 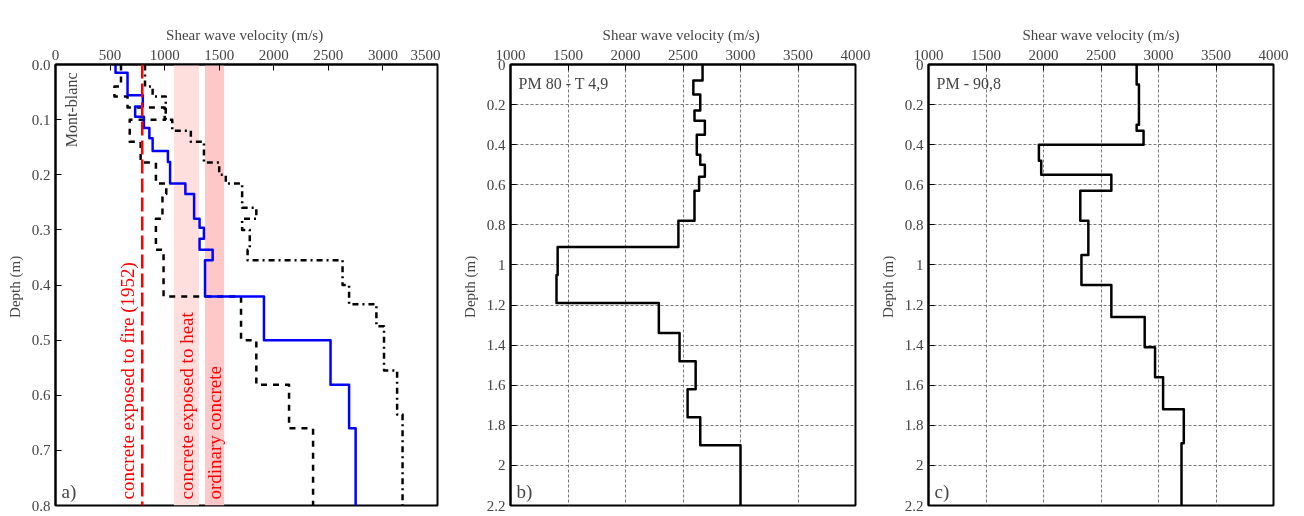 What do you see at coordinates (71, 110) in the screenshot?
I see `annotation: Mont-blanc` at bounding box center [71, 110].